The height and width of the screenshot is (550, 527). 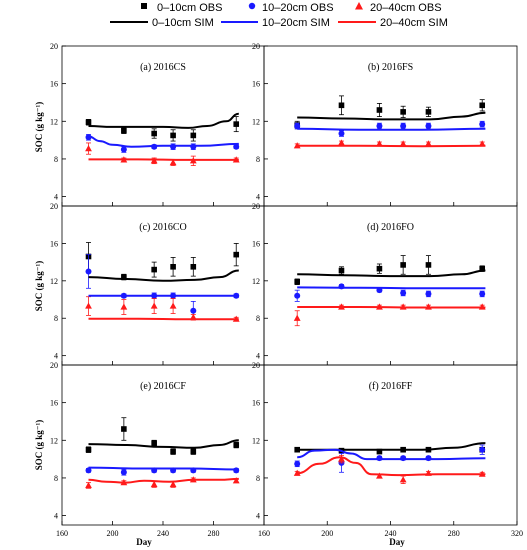 I want to click on panel-3: 4 8 12 16 20 (c) 2016CO, so click(x=157, y=284).